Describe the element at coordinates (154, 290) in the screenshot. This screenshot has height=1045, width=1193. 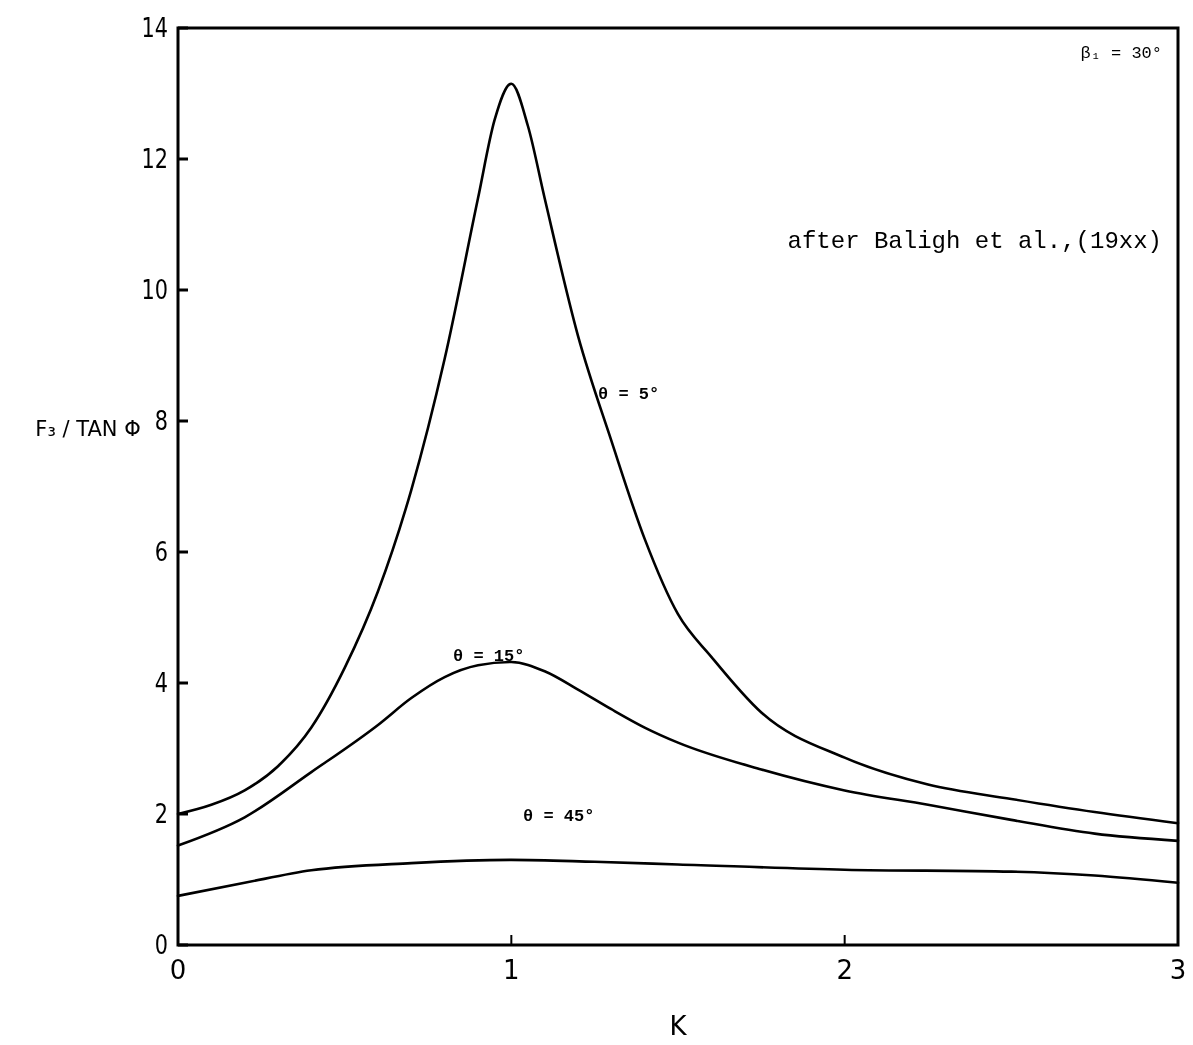
I see `y-tick-label: 10` at that location.